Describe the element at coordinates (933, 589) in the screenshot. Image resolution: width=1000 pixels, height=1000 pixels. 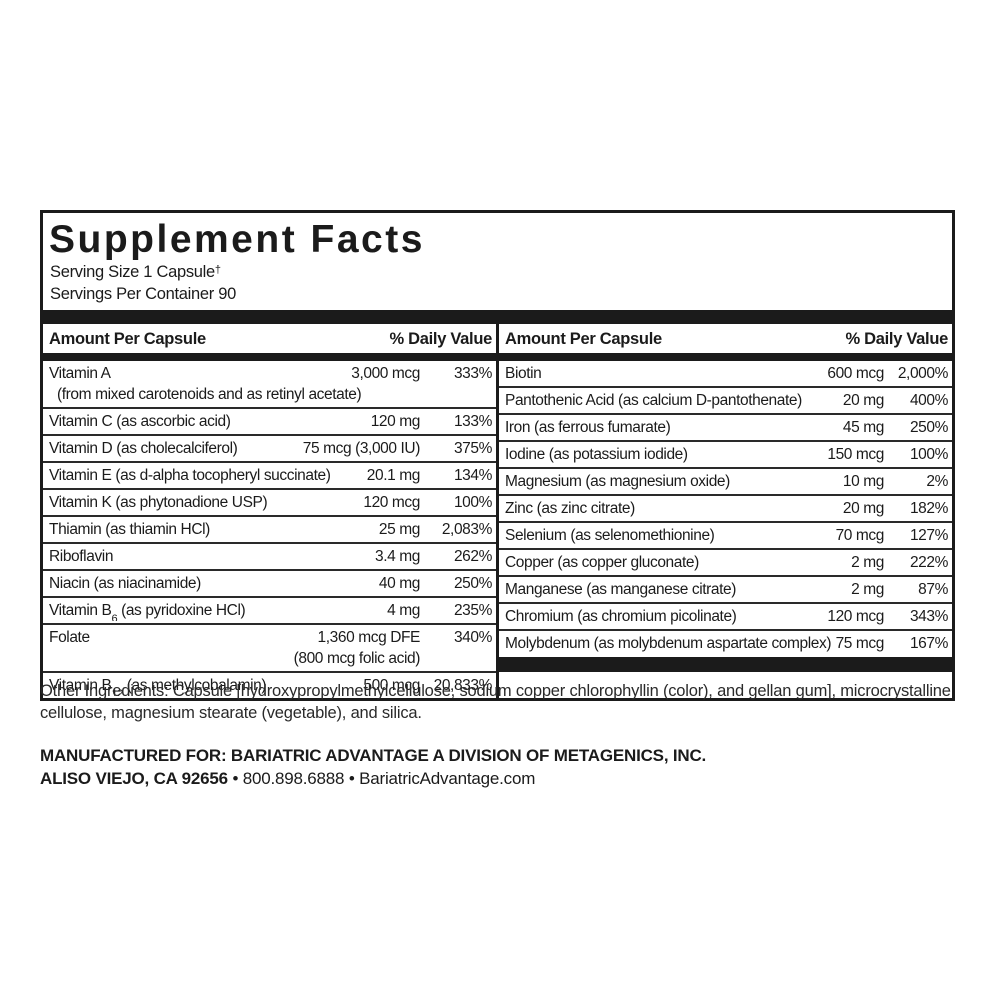
I see `nutrient-daily-value: 87%` at that location.